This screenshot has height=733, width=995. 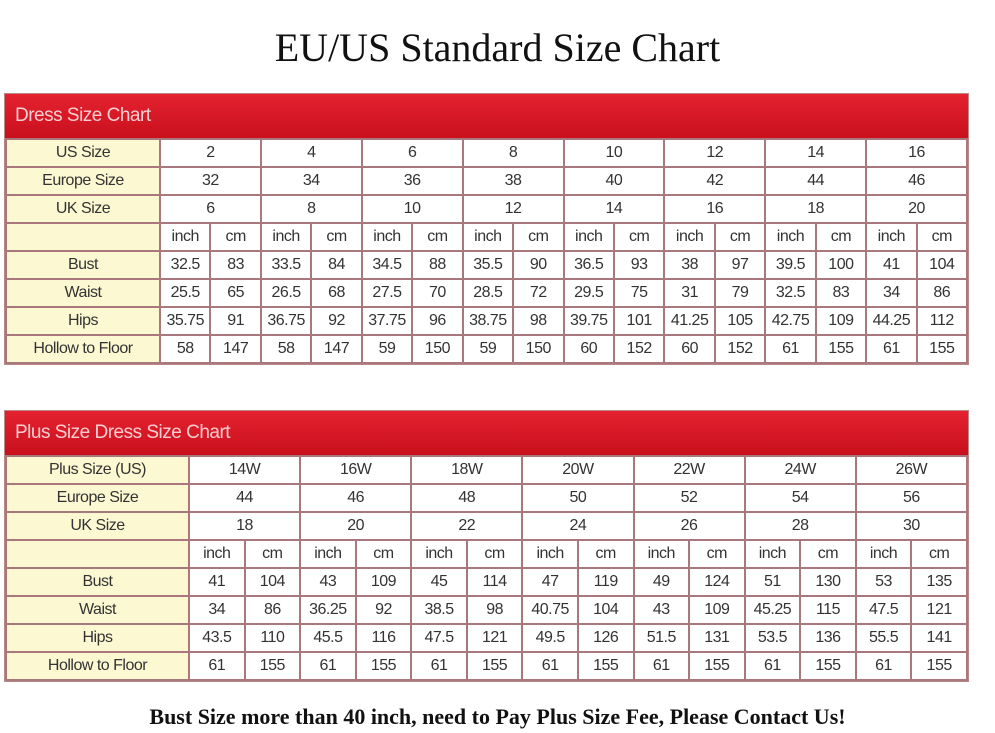 I want to click on measure-cell: 136, so click(x=828, y=638).